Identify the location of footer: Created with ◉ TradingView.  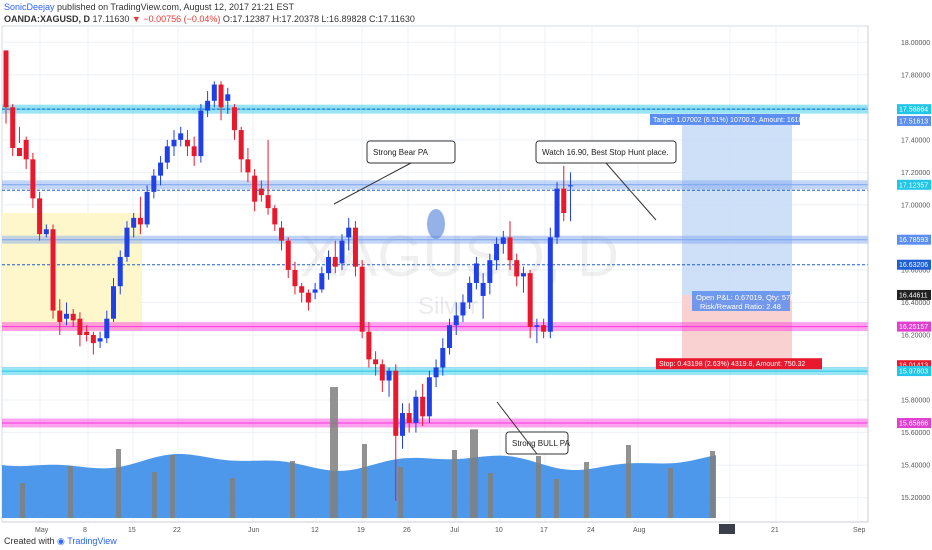
(60, 541).